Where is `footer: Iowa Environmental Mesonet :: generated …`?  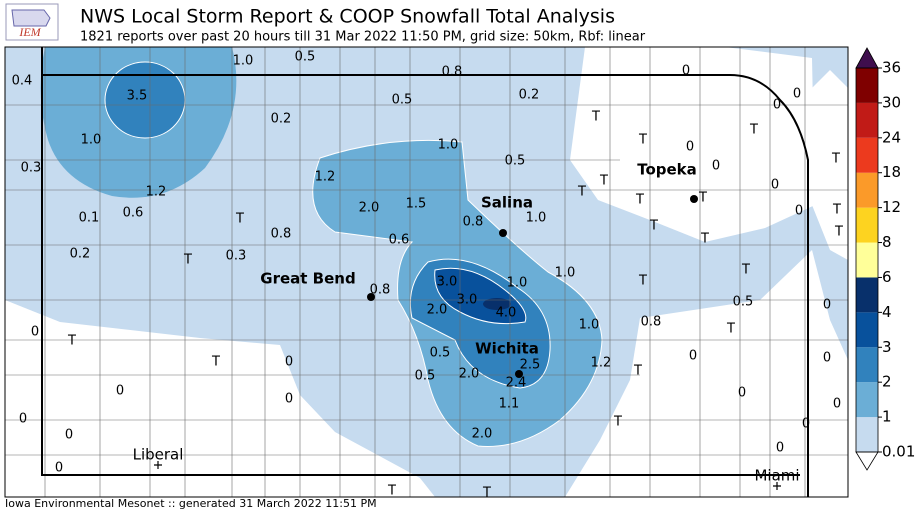
footer: Iowa Environmental Mesonet :: generated … is located at coordinates (191, 503).